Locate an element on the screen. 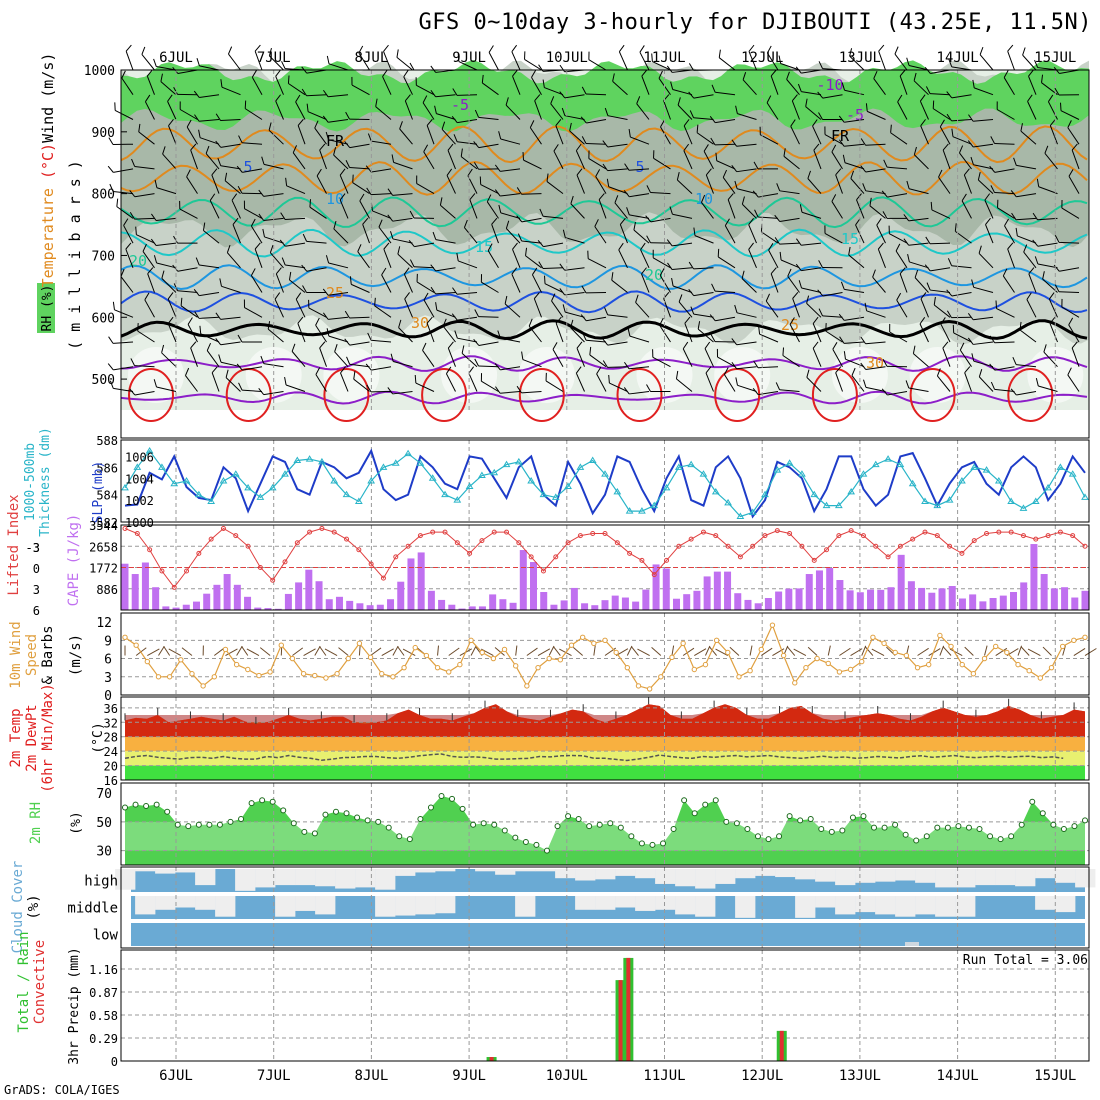 This screenshot has height=1100, width=1100. slp-label: SLP (mb) is located at coordinates (98, 492).